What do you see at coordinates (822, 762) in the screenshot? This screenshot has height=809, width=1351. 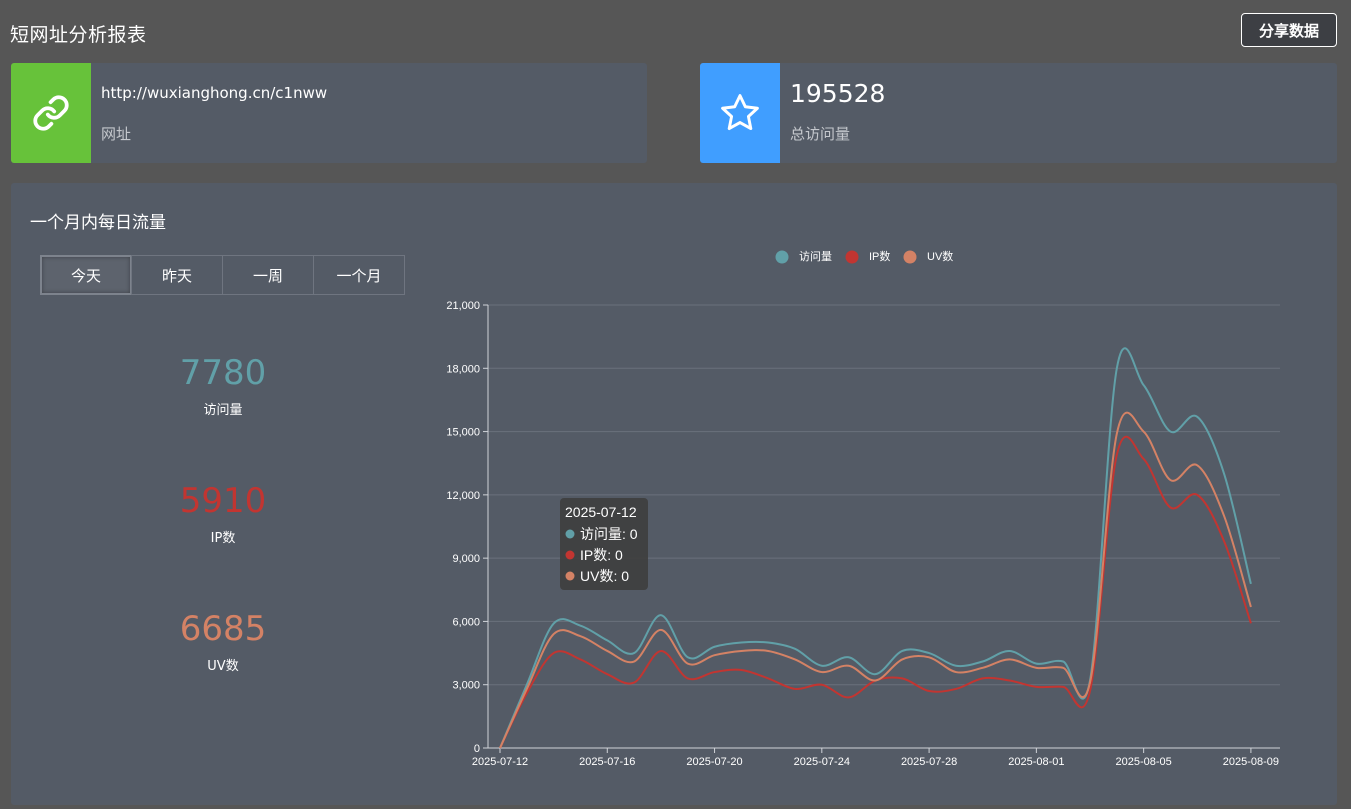 I see `x-tick-label: 2025-07-24` at bounding box center [822, 762].